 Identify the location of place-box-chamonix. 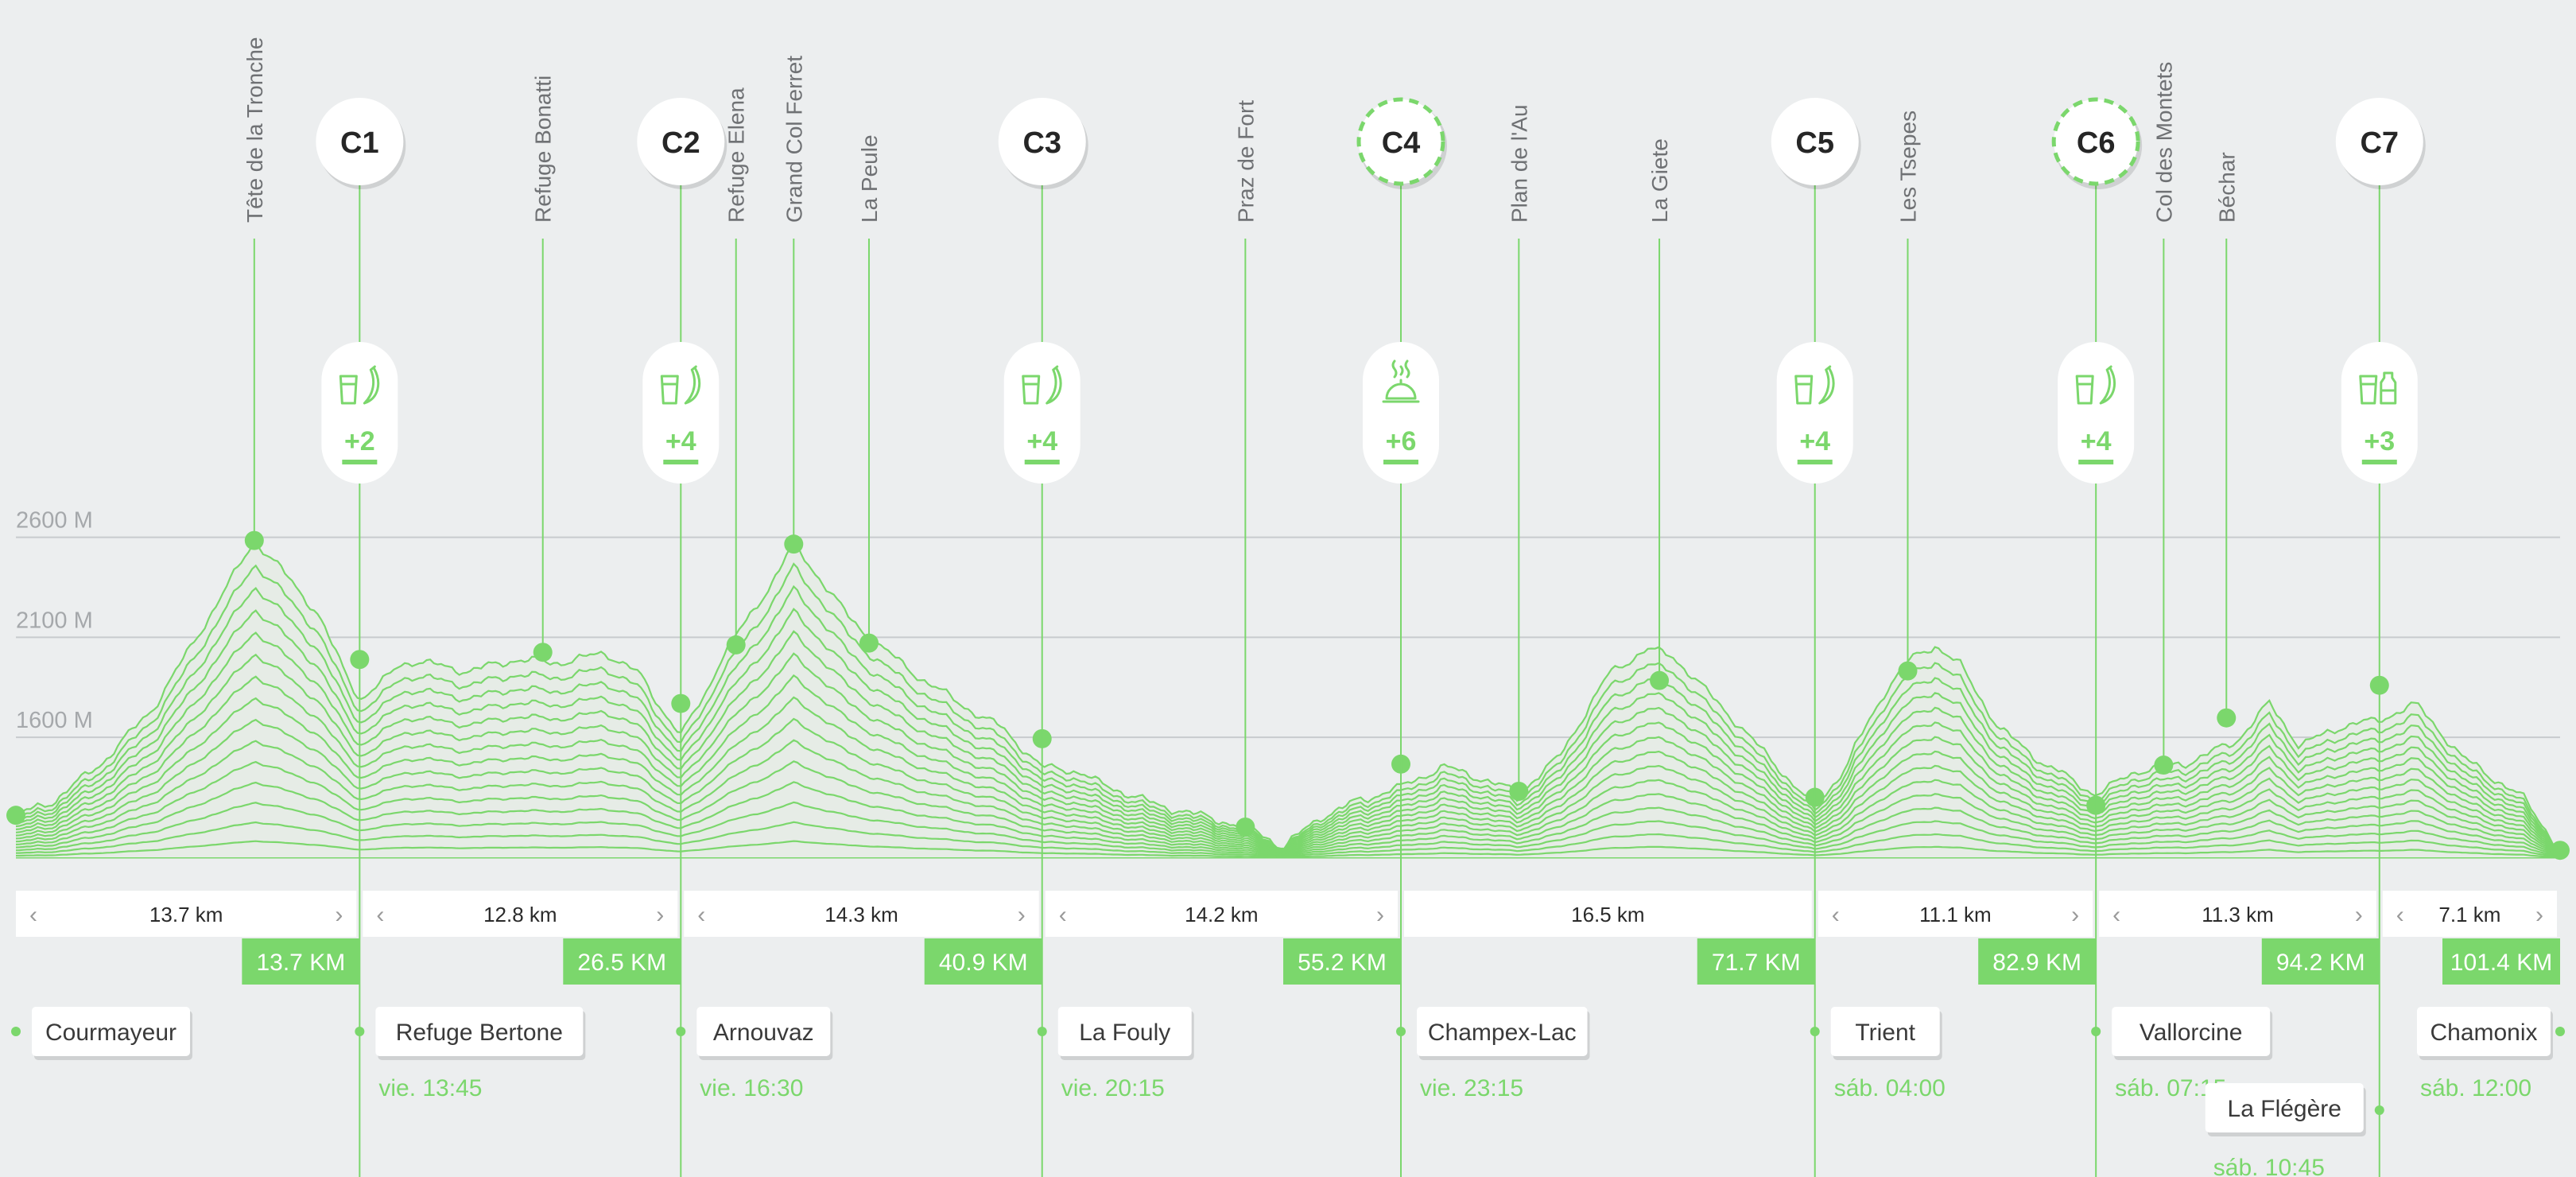
(2484, 1032).